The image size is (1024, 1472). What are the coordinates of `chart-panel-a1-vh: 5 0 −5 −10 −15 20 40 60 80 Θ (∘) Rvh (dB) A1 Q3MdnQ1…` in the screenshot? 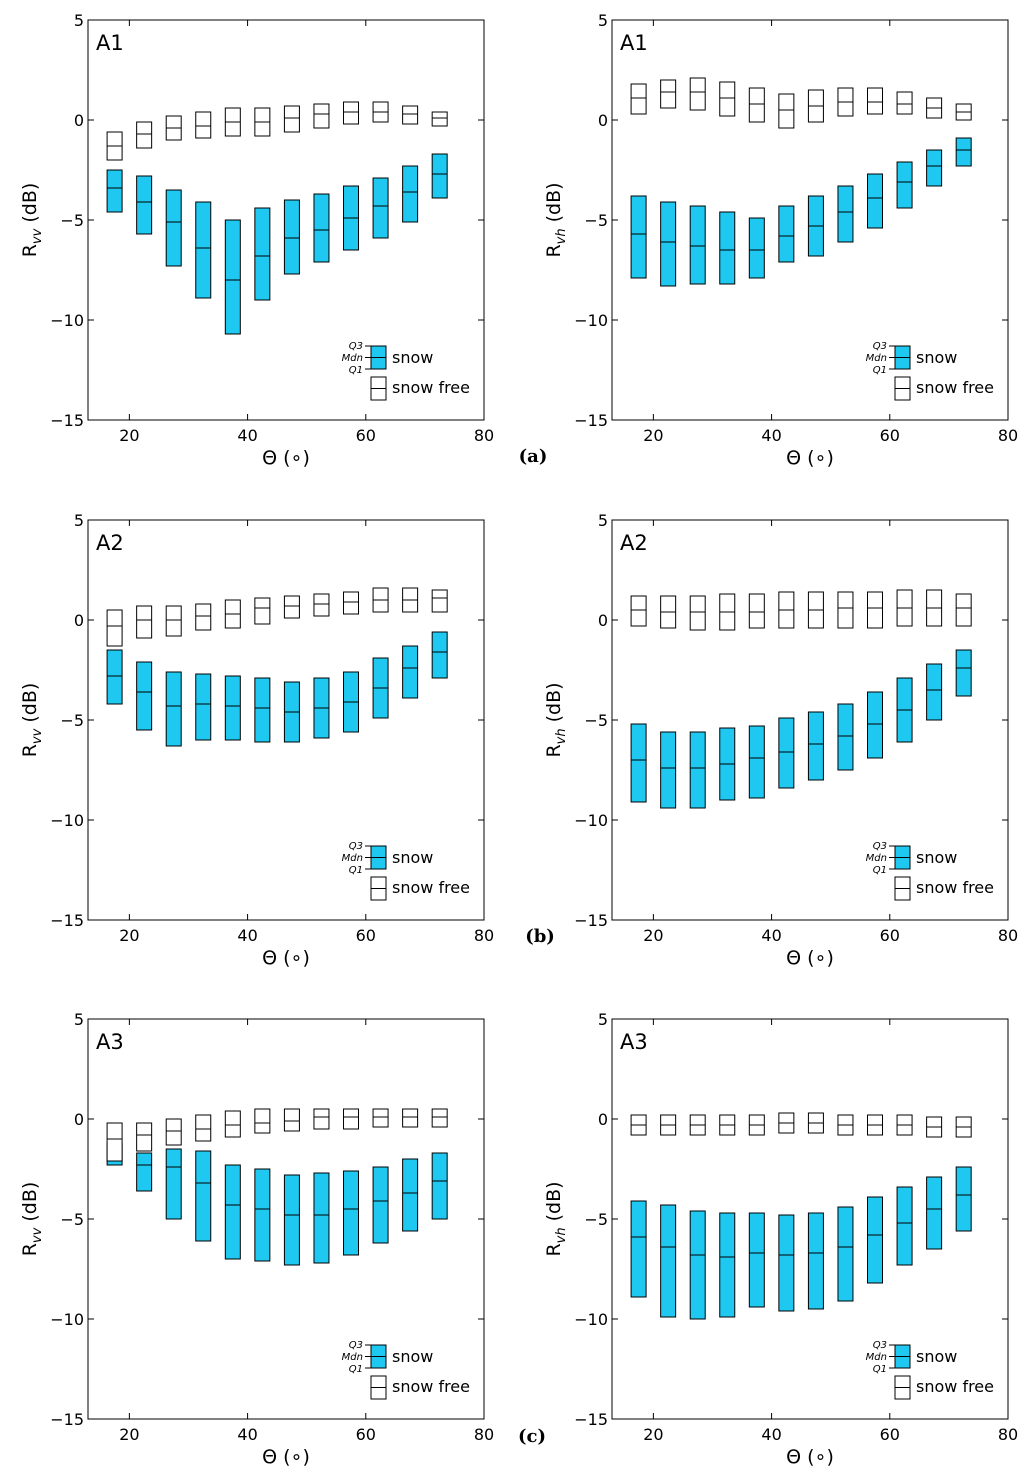 It's located at (780, 240).